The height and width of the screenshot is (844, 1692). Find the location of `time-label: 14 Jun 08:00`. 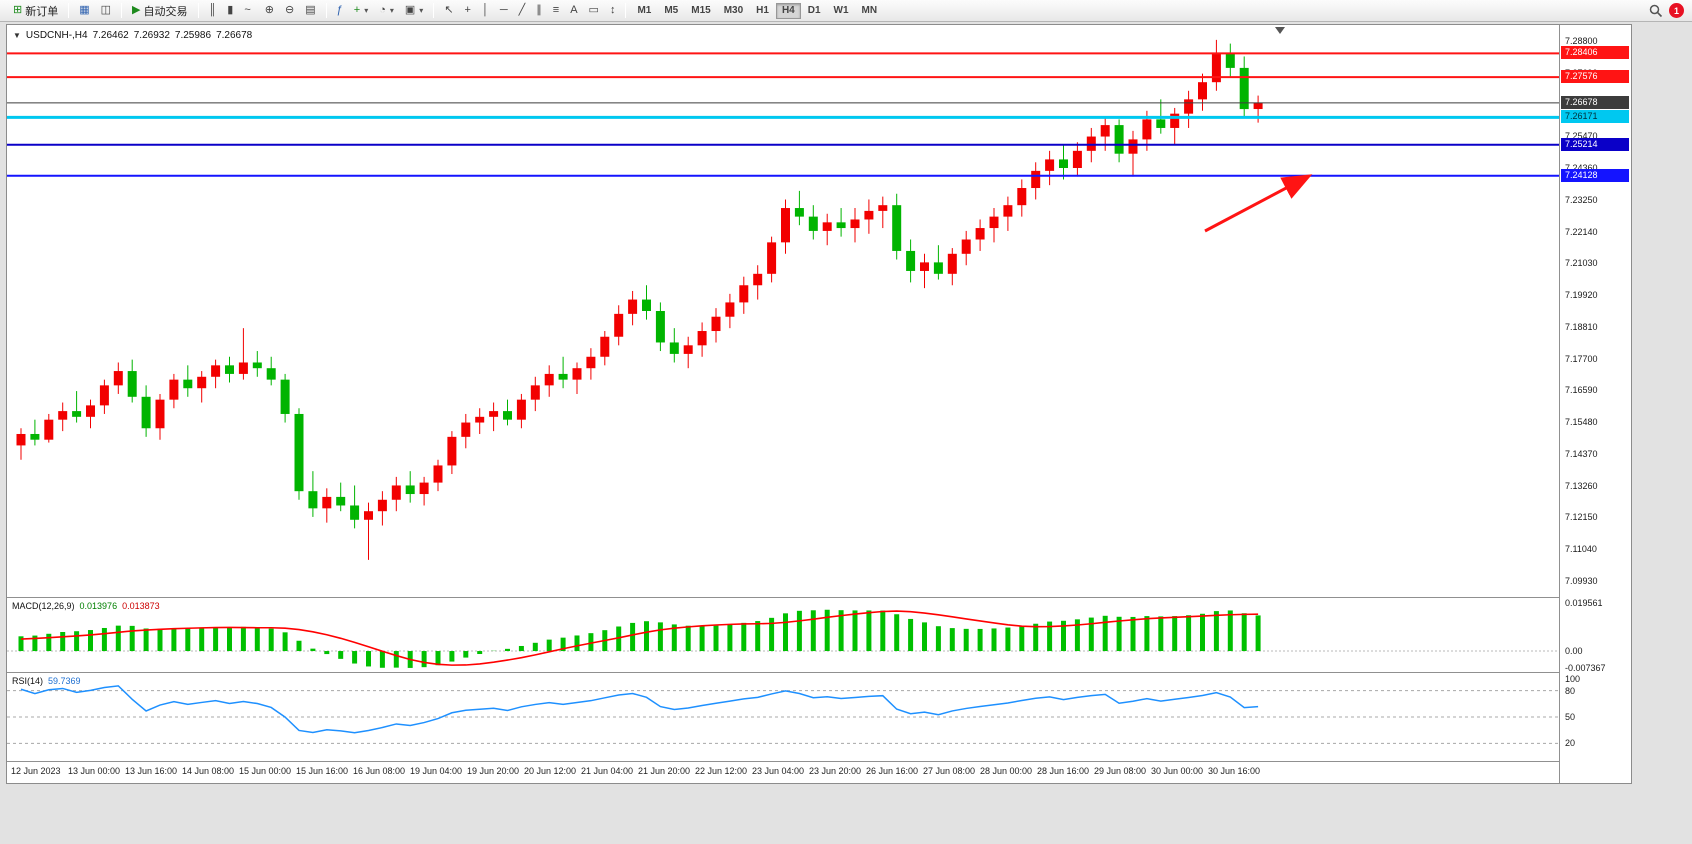

time-label: 14 Jun 08:00 is located at coordinates (208, 771).